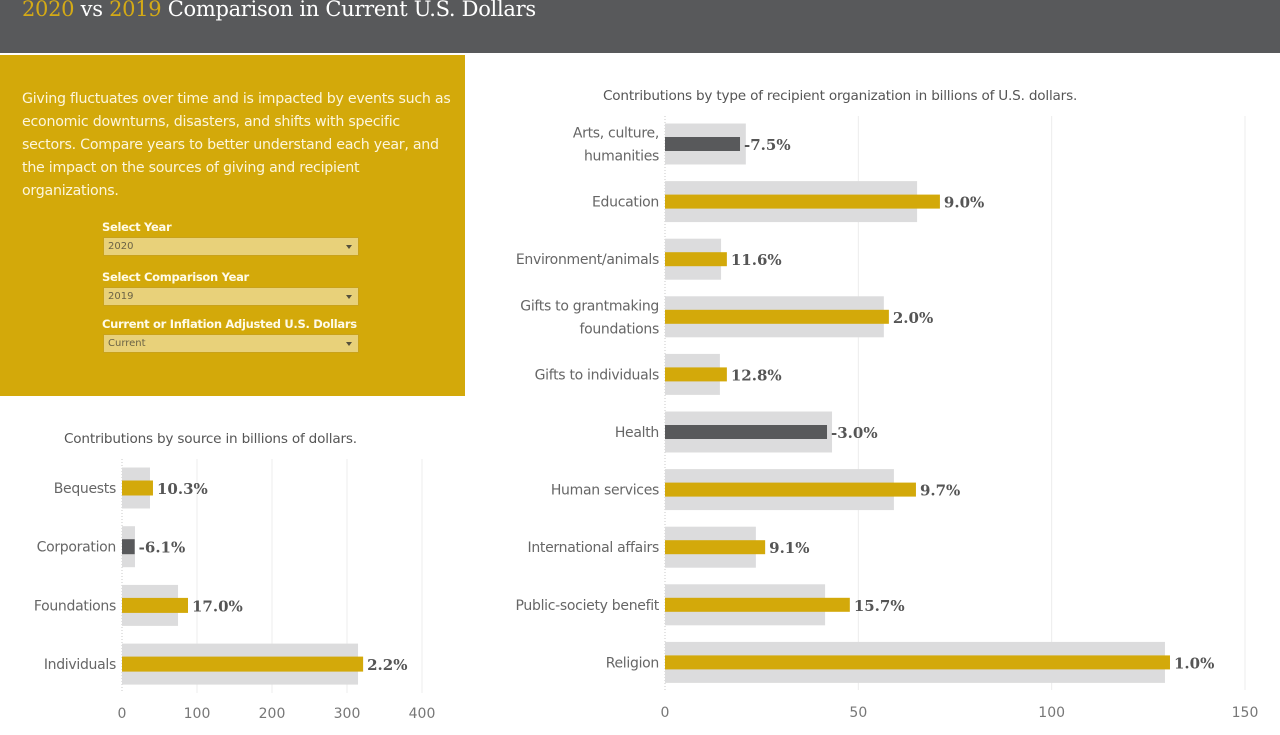 This screenshot has height=735, width=1280. What do you see at coordinates (625, 203) in the screenshot?
I see `category-label: Education` at bounding box center [625, 203].